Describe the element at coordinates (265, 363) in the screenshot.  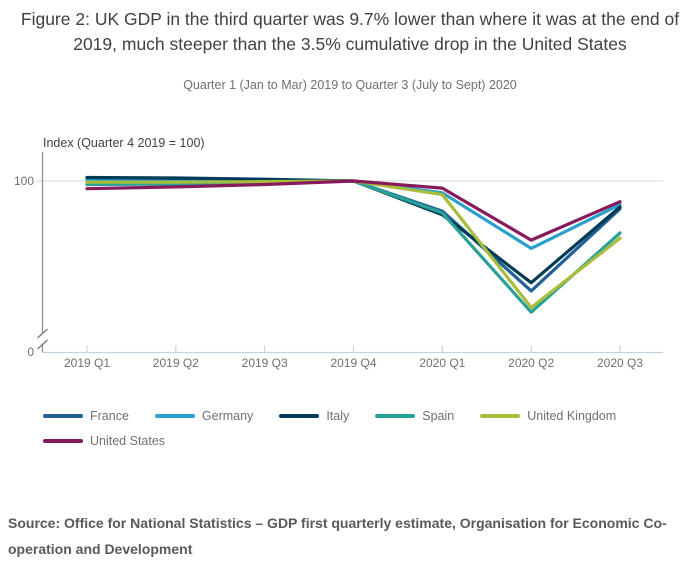
I see `x-axis-label: 2019 Q3` at that location.